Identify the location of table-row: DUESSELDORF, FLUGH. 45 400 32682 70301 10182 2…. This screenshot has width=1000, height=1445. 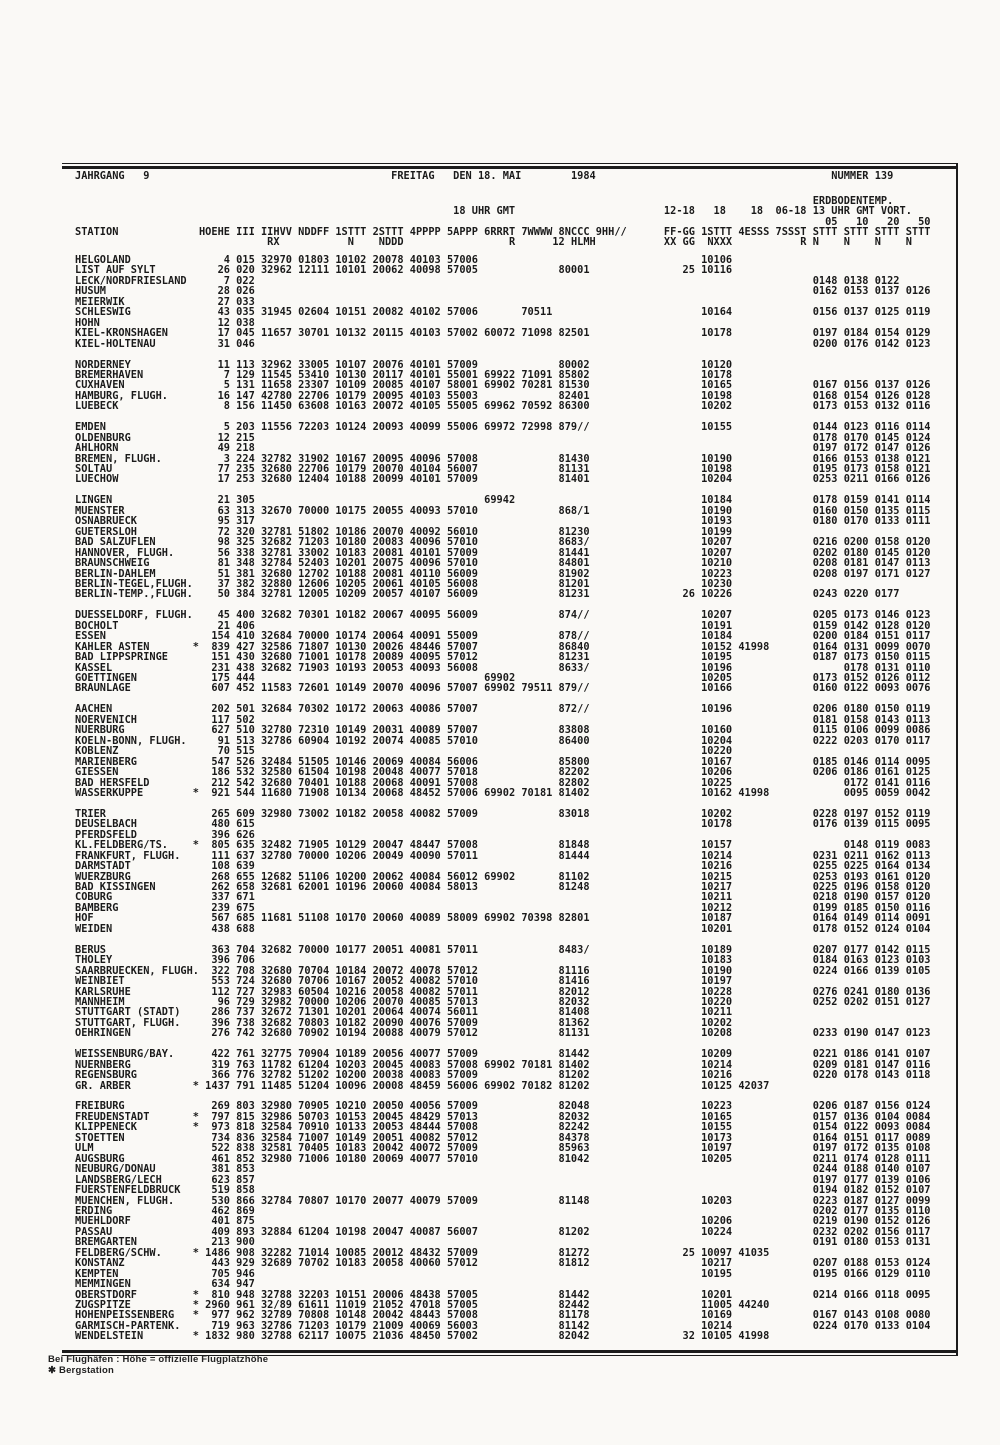
(517, 615).